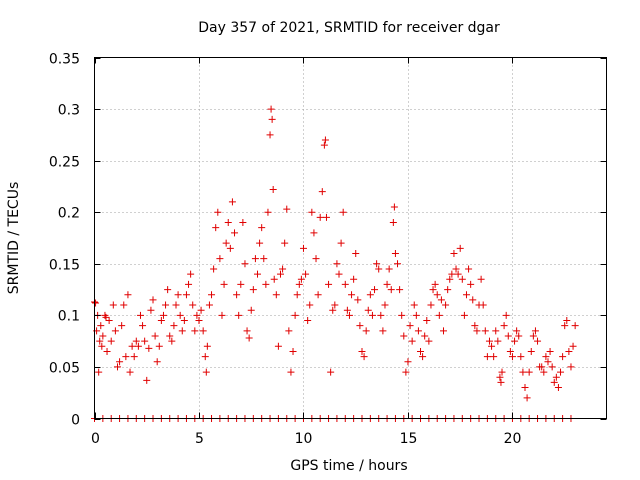 Image resolution: width=640 pixels, height=480 pixels. What do you see at coordinates (304, 439) in the screenshot?
I see `x-tick-label: 10` at bounding box center [304, 439].